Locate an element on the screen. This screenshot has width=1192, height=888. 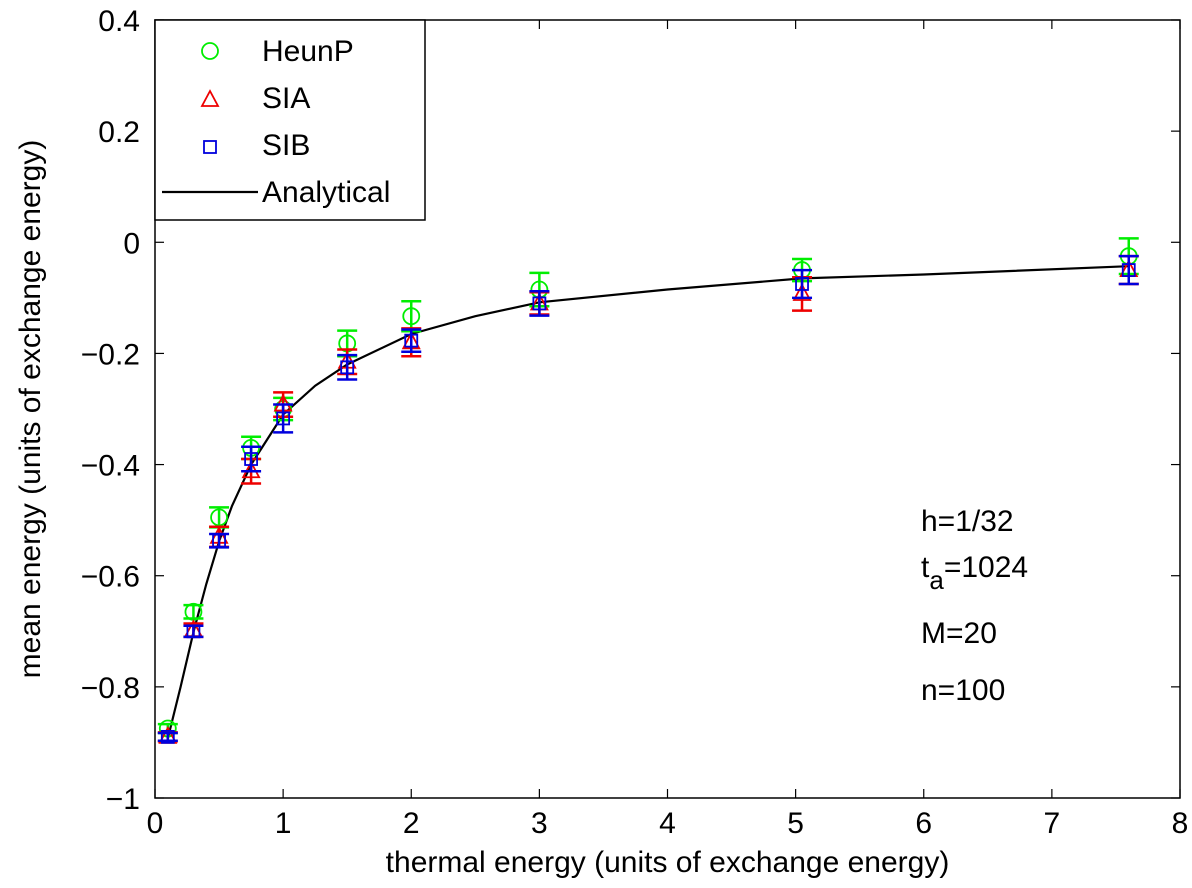
x-tick-label: 6 is located at coordinates (923, 823).